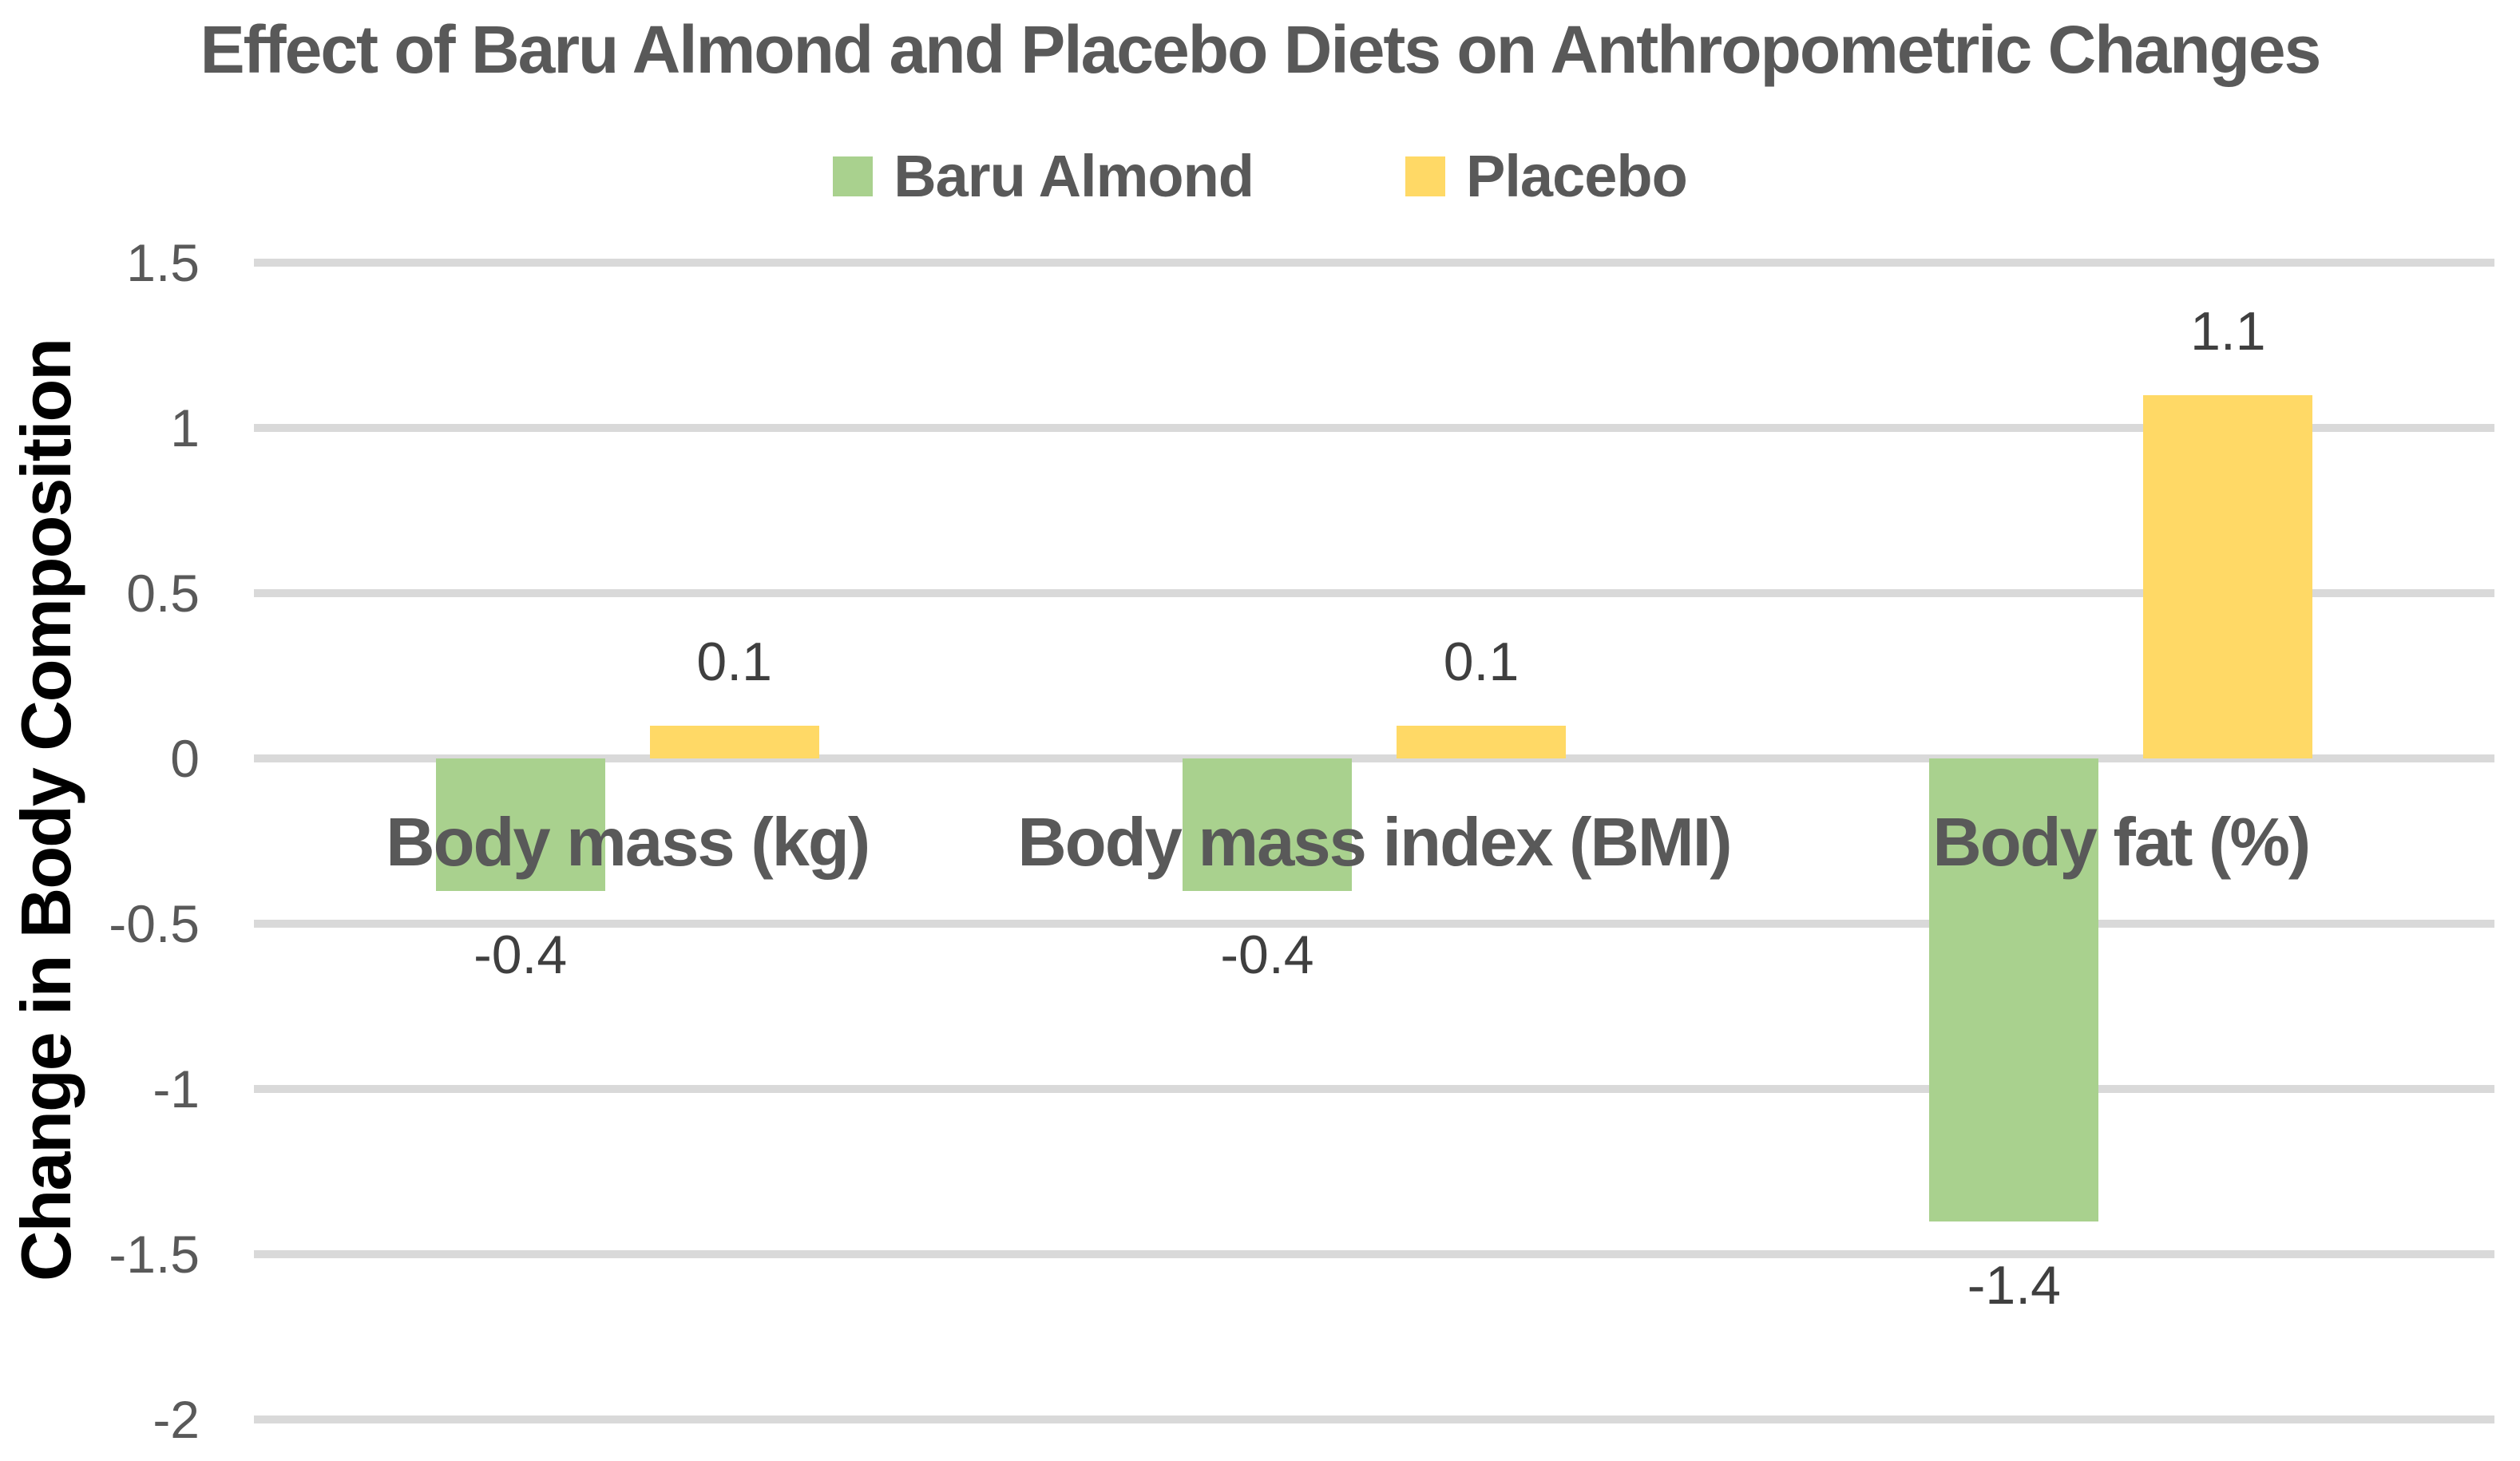 This screenshot has height=1461, width=2520. What do you see at coordinates (1074, 176) in the screenshot?
I see `legend-label: Baru Almond` at bounding box center [1074, 176].